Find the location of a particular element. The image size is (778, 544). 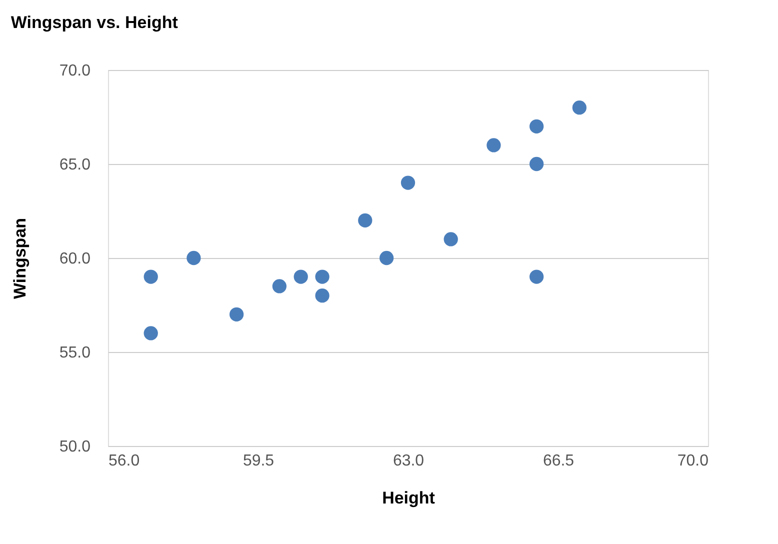

x-tick-label: 63.0 is located at coordinates (408, 461).